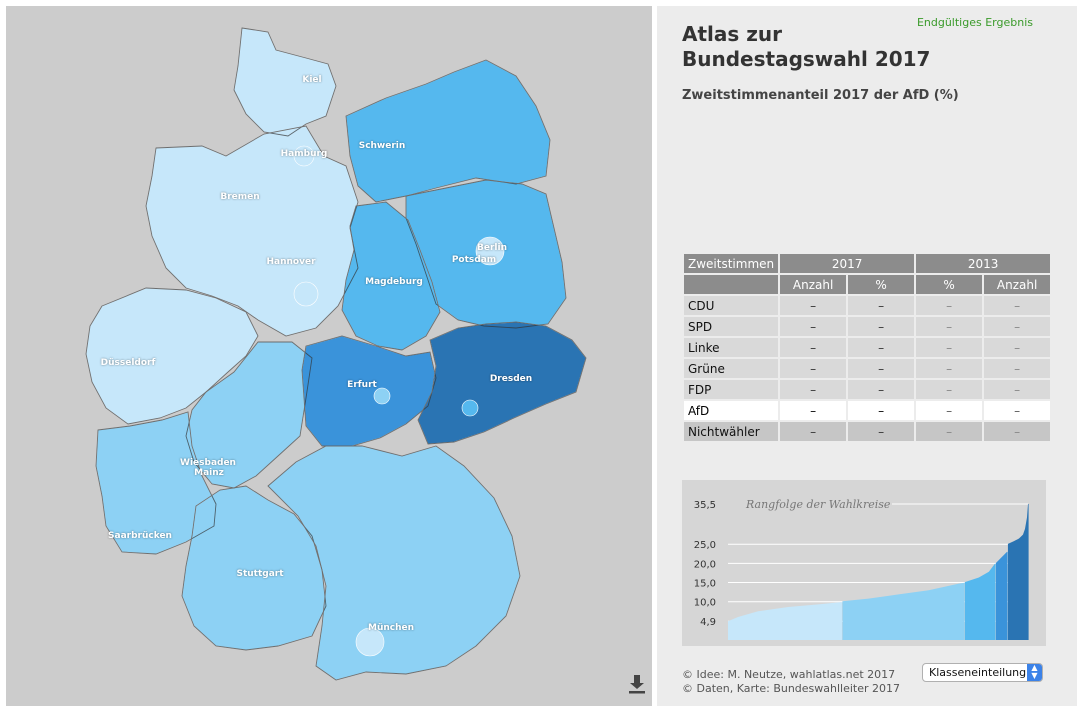 Image resolution: width=1080 pixels, height=710 pixels. What do you see at coordinates (391, 628) in the screenshot?
I see `city-label-muenchen: München` at bounding box center [391, 628].